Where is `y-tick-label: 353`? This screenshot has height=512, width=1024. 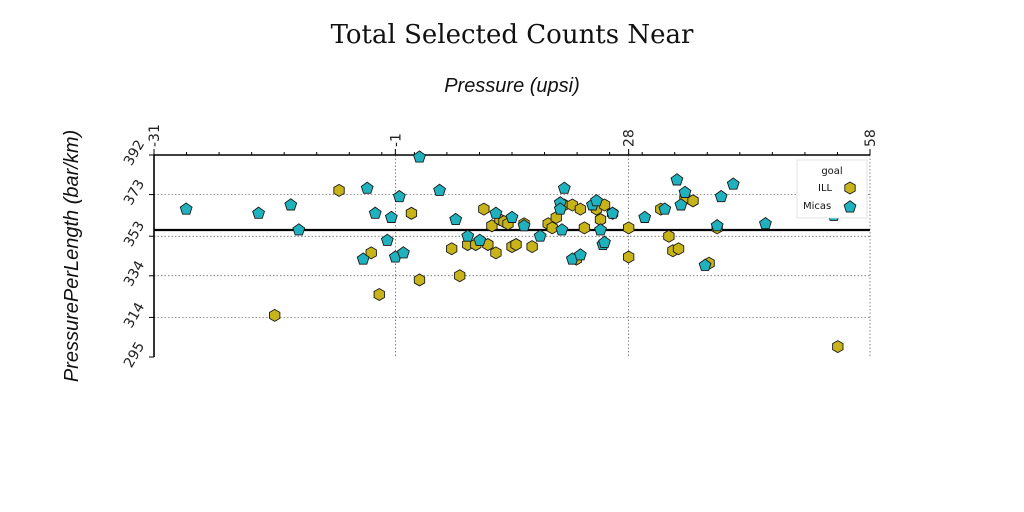 y-tick-label: 353 is located at coordinates (134, 234).